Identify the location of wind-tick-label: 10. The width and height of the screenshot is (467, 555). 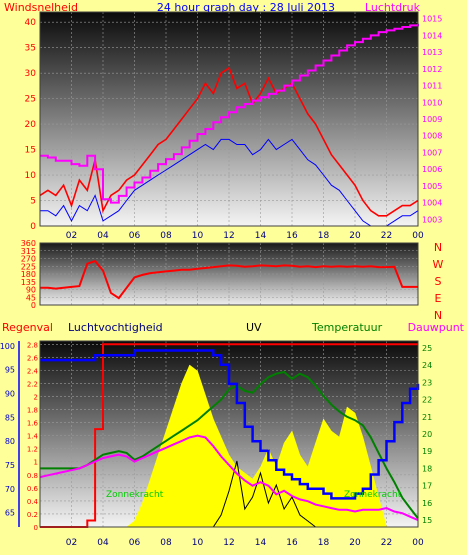
(31, 176).